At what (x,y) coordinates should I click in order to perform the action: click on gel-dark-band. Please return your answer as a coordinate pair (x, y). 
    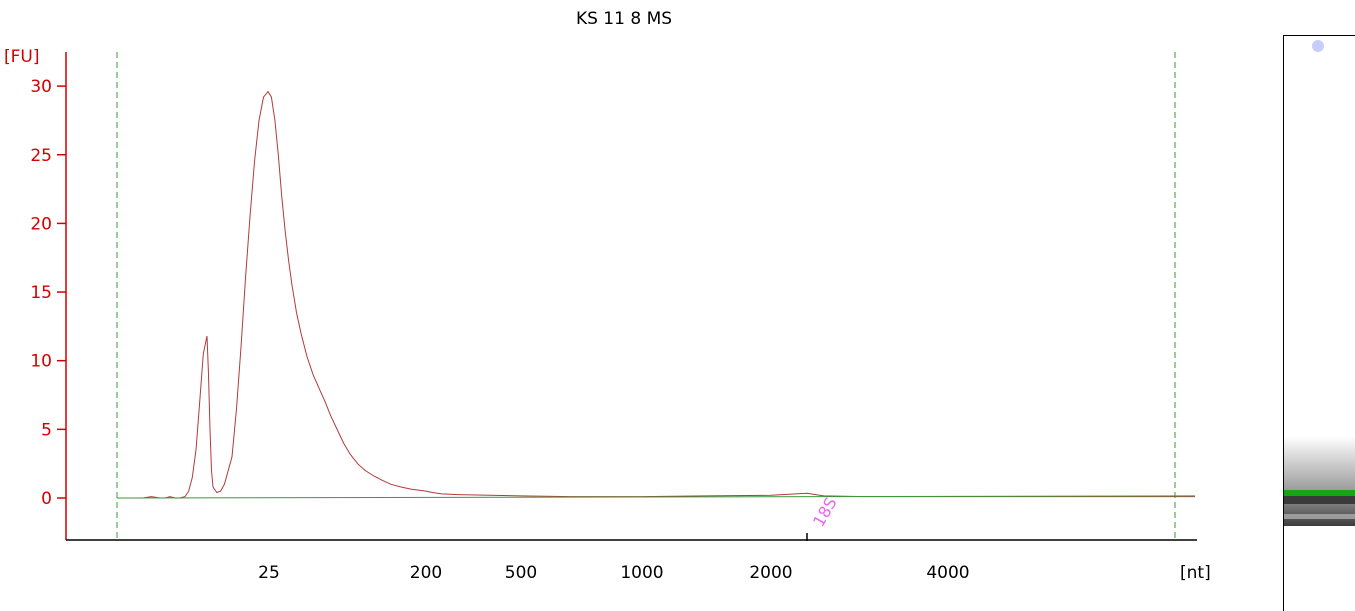
    Looking at the image, I should click on (1319, 500).